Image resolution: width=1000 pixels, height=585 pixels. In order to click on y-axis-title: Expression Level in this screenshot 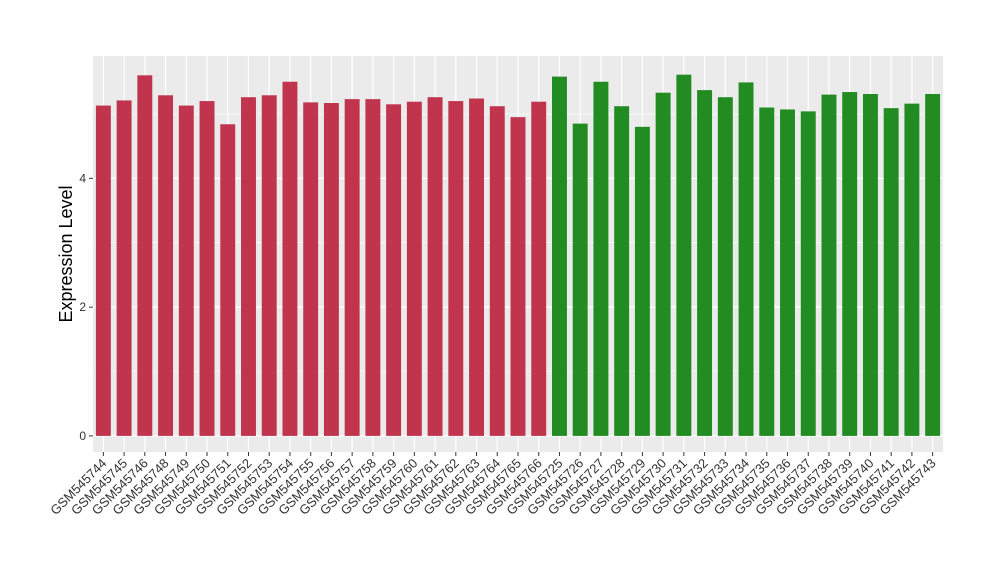, I will do `click(66, 253)`.